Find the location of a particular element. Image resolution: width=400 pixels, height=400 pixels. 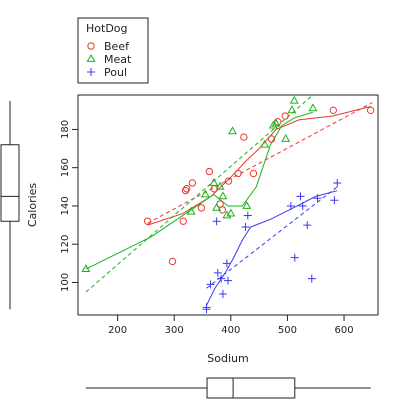

legend-label-meat: Meat is located at coordinates (118, 59).